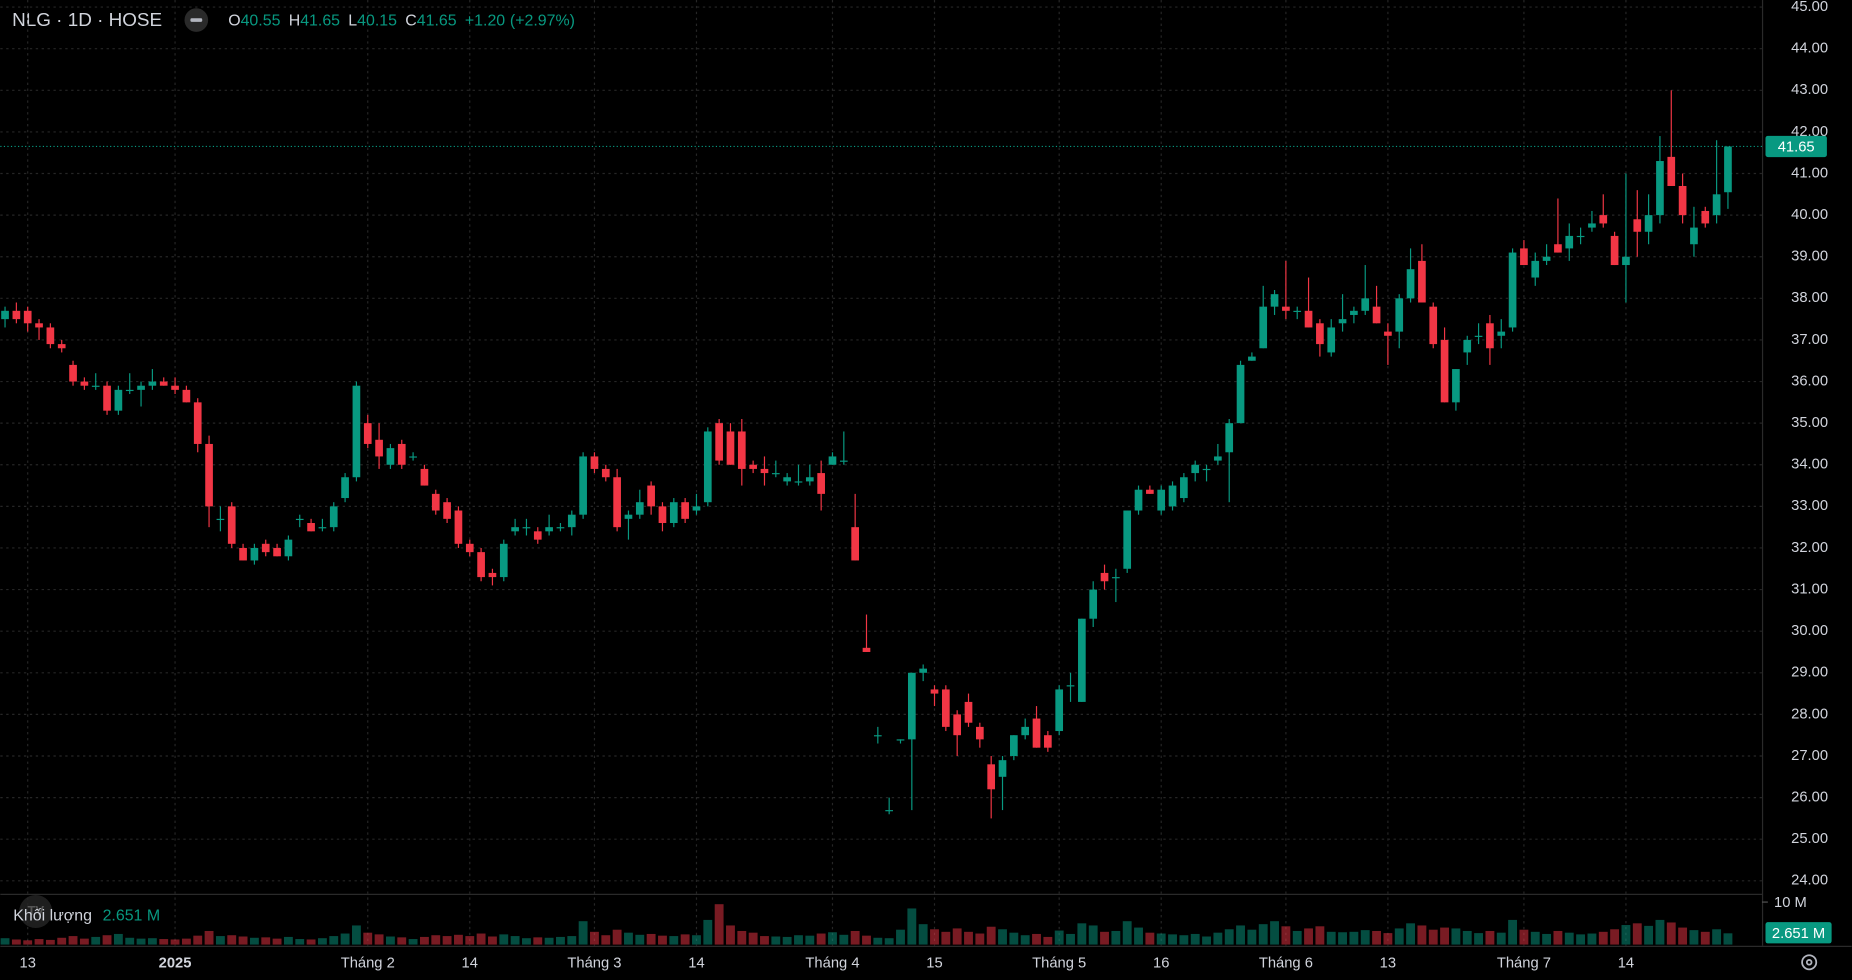 The height and width of the screenshot is (980, 1852). I want to click on svg-text: TV, so click(35, 910).